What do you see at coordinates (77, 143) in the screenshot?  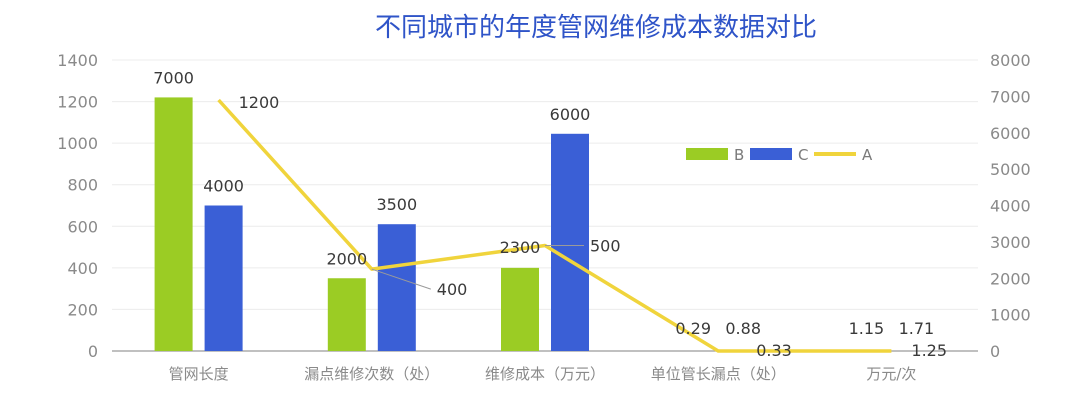 I see `y-left-tick-label: 1000` at bounding box center [77, 143].